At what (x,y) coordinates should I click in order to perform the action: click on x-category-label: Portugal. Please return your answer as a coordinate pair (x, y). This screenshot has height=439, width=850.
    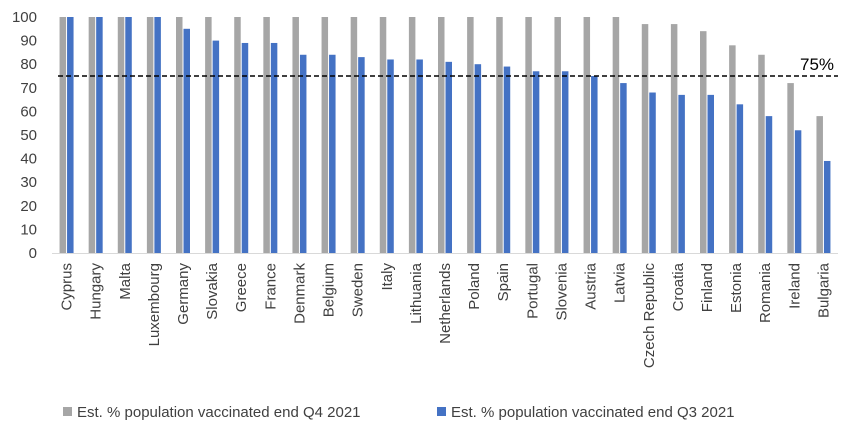
    Looking at the image, I should click on (532, 291).